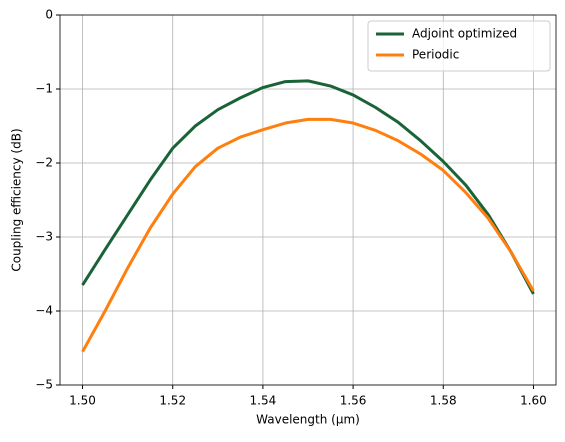 Image resolution: width=565 pixels, height=442 pixels. Describe the element at coordinates (435, 55) in the screenshot. I see `legend-label: Periodic` at that location.